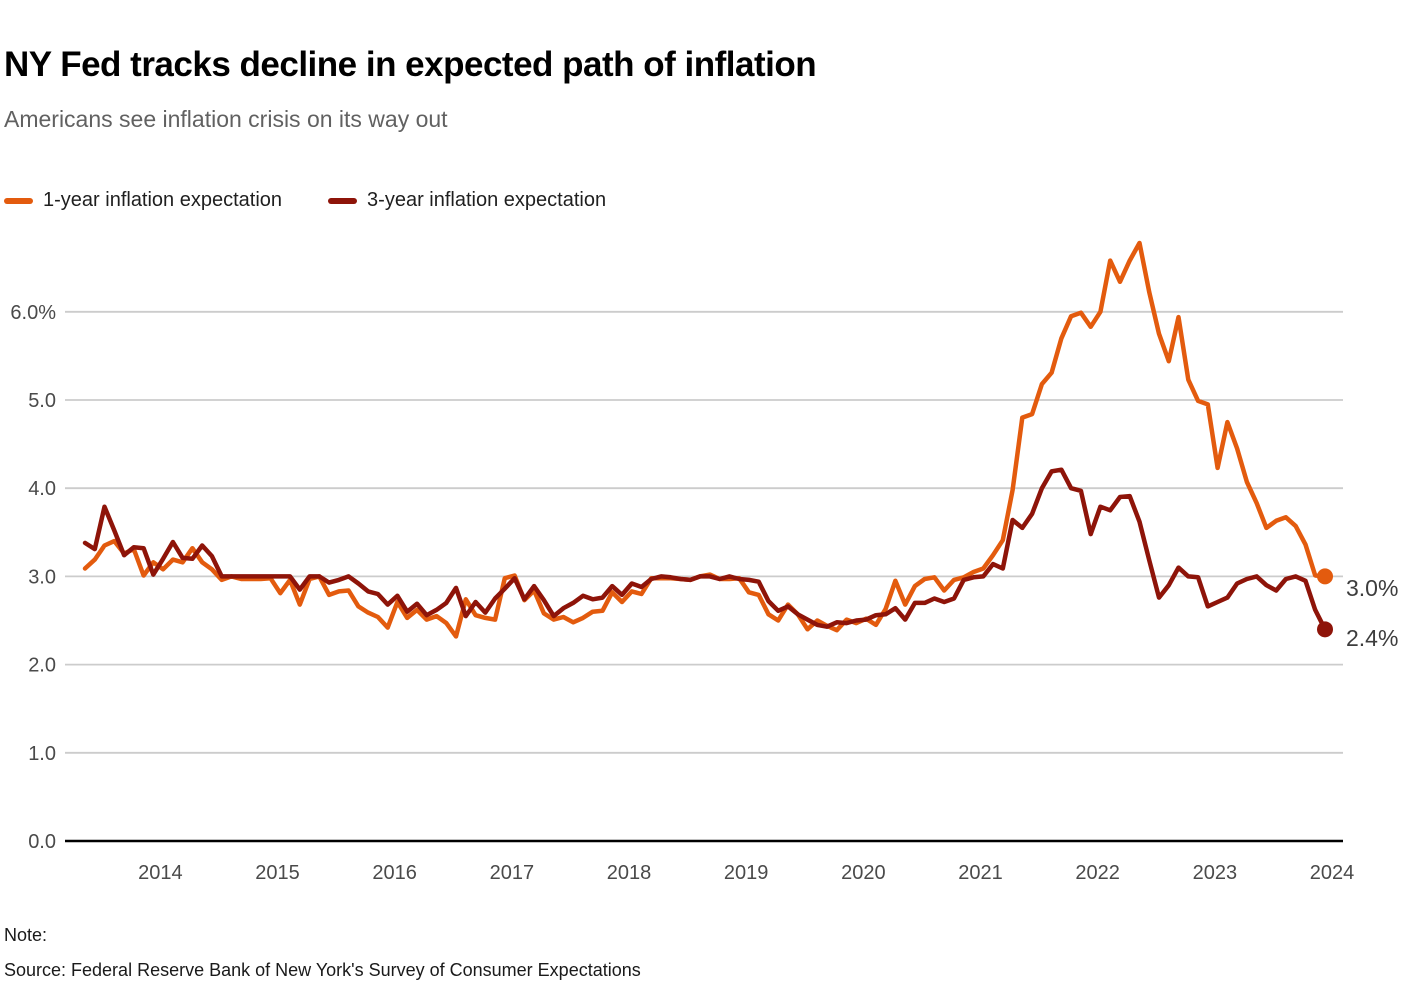 The height and width of the screenshot is (1000, 1420). Describe the element at coordinates (1332, 873) in the screenshot. I see `x-tick-label: 2024` at that location.